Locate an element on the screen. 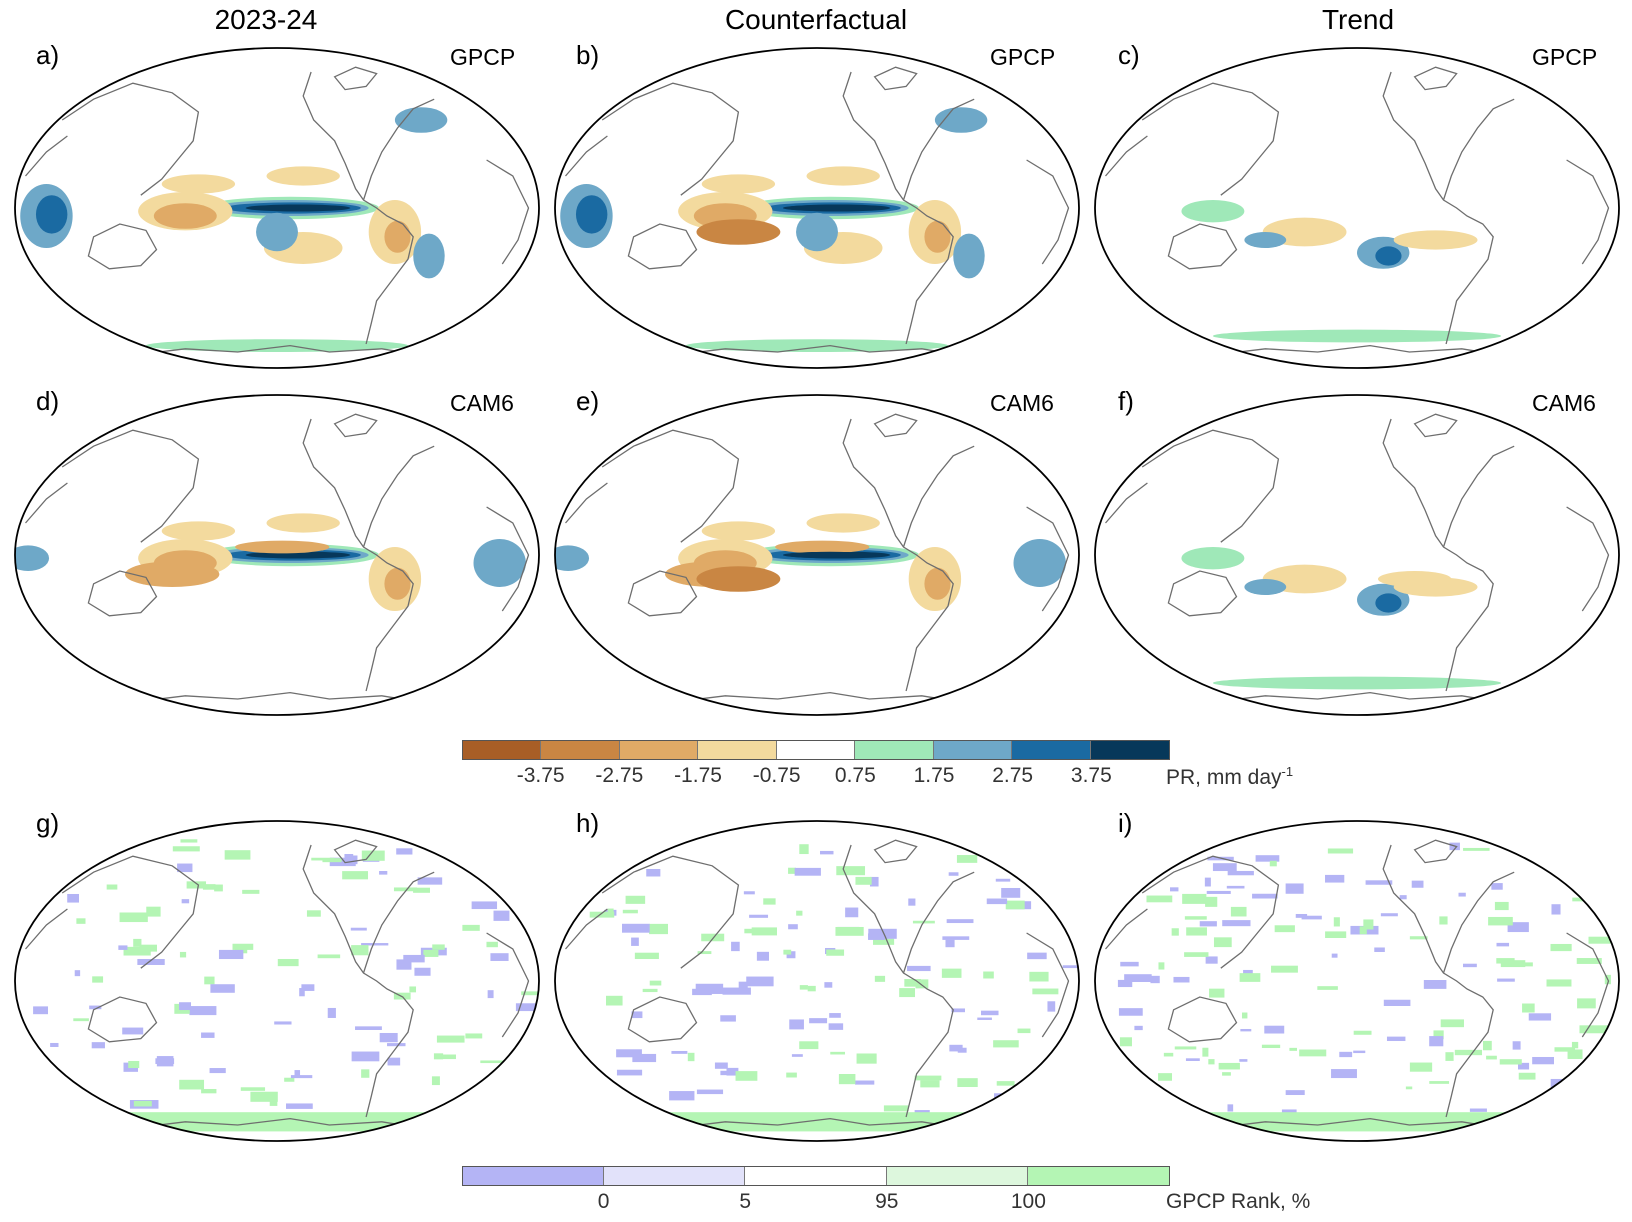  rank-colorbar-tick-label: 95 is located at coordinates (887, 1201).